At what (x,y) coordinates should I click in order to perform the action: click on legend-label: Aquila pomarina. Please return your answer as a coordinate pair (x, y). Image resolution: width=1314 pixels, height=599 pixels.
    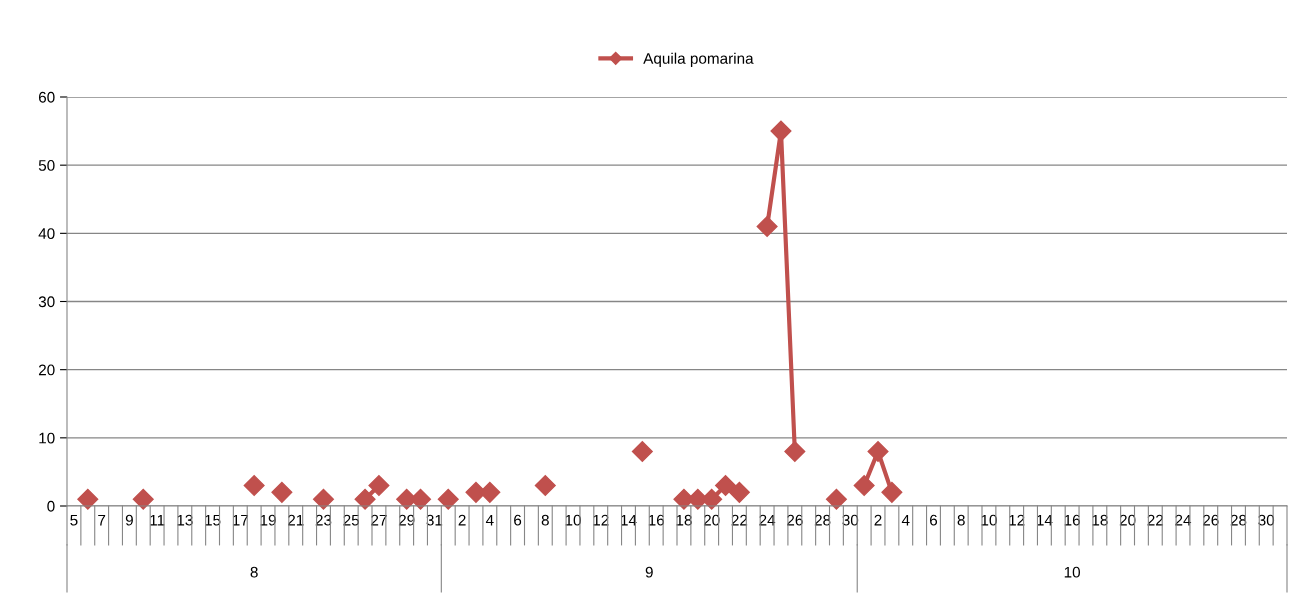
    Looking at the image, I should click on (698, 59).